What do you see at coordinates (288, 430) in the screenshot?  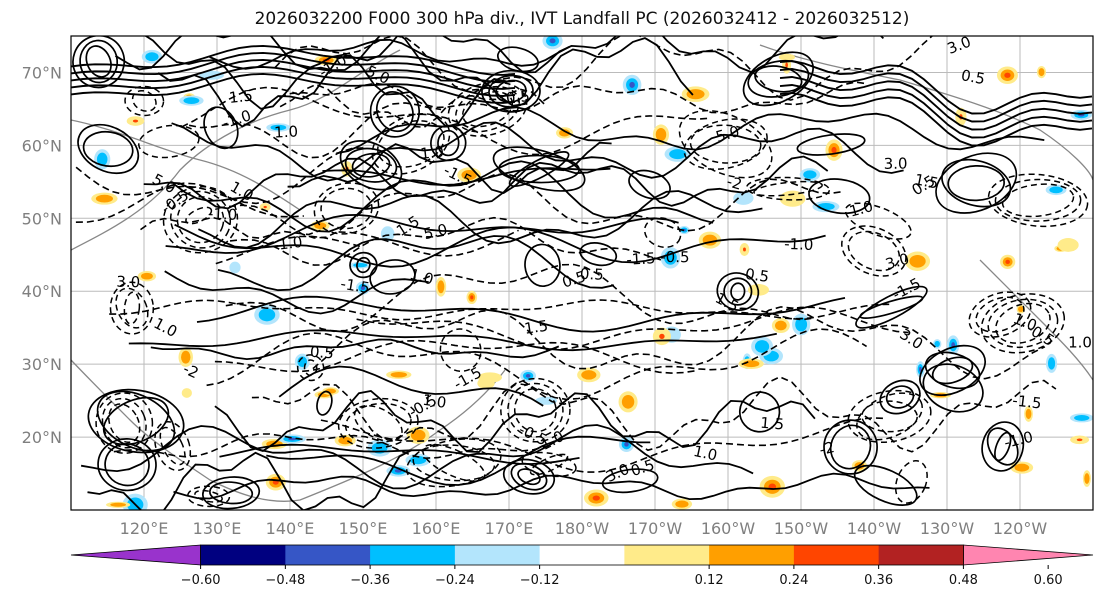 I see `coastline` at bounding box center [288, 430].